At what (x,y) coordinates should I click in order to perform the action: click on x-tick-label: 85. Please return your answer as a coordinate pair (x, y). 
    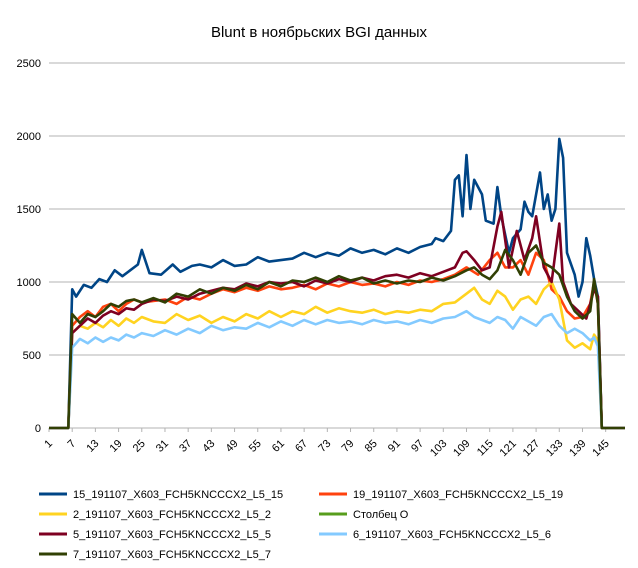
    Looking at the image, I should click on (371, 446).